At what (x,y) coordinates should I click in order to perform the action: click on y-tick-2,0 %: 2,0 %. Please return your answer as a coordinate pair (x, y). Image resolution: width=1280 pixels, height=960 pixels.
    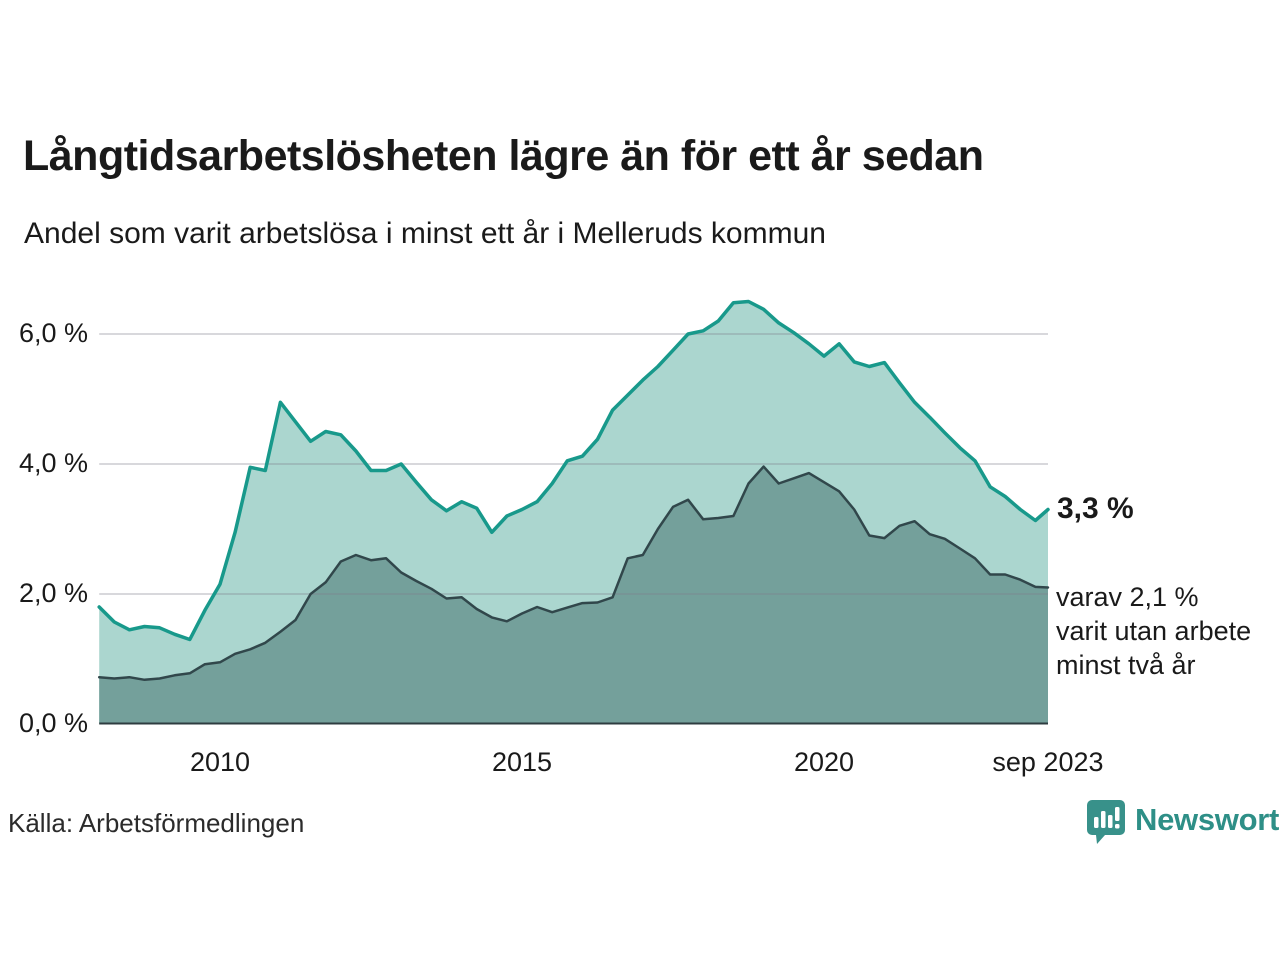
    Looking at the image, I should click on (53, 593).